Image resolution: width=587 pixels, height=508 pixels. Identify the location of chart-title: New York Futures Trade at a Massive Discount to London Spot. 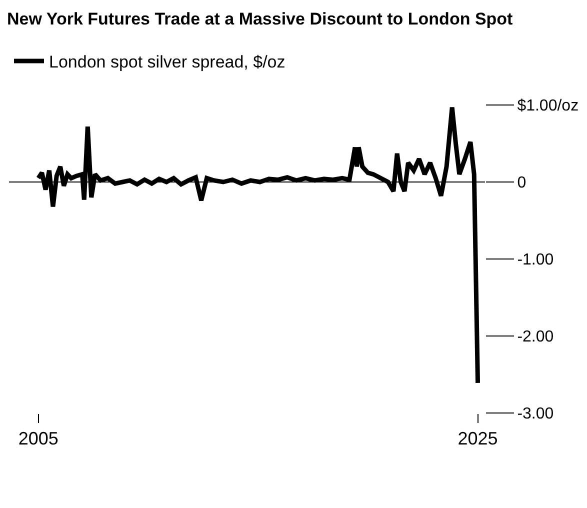
(260, 19).